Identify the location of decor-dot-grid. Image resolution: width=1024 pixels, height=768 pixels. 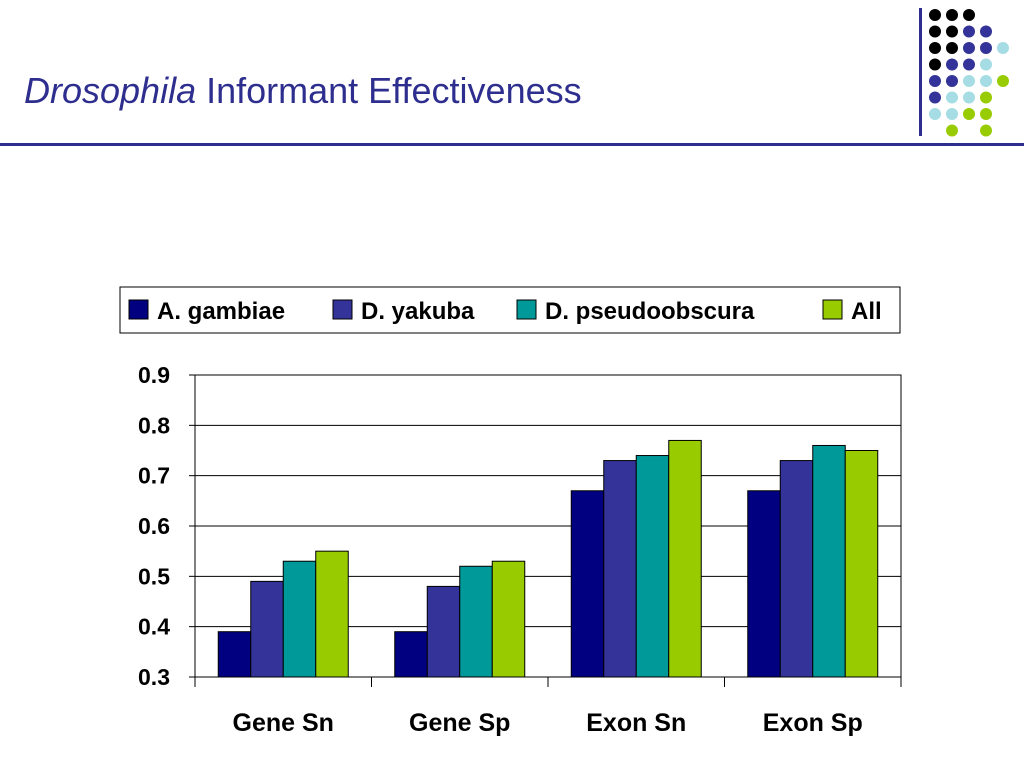
(969, 73).